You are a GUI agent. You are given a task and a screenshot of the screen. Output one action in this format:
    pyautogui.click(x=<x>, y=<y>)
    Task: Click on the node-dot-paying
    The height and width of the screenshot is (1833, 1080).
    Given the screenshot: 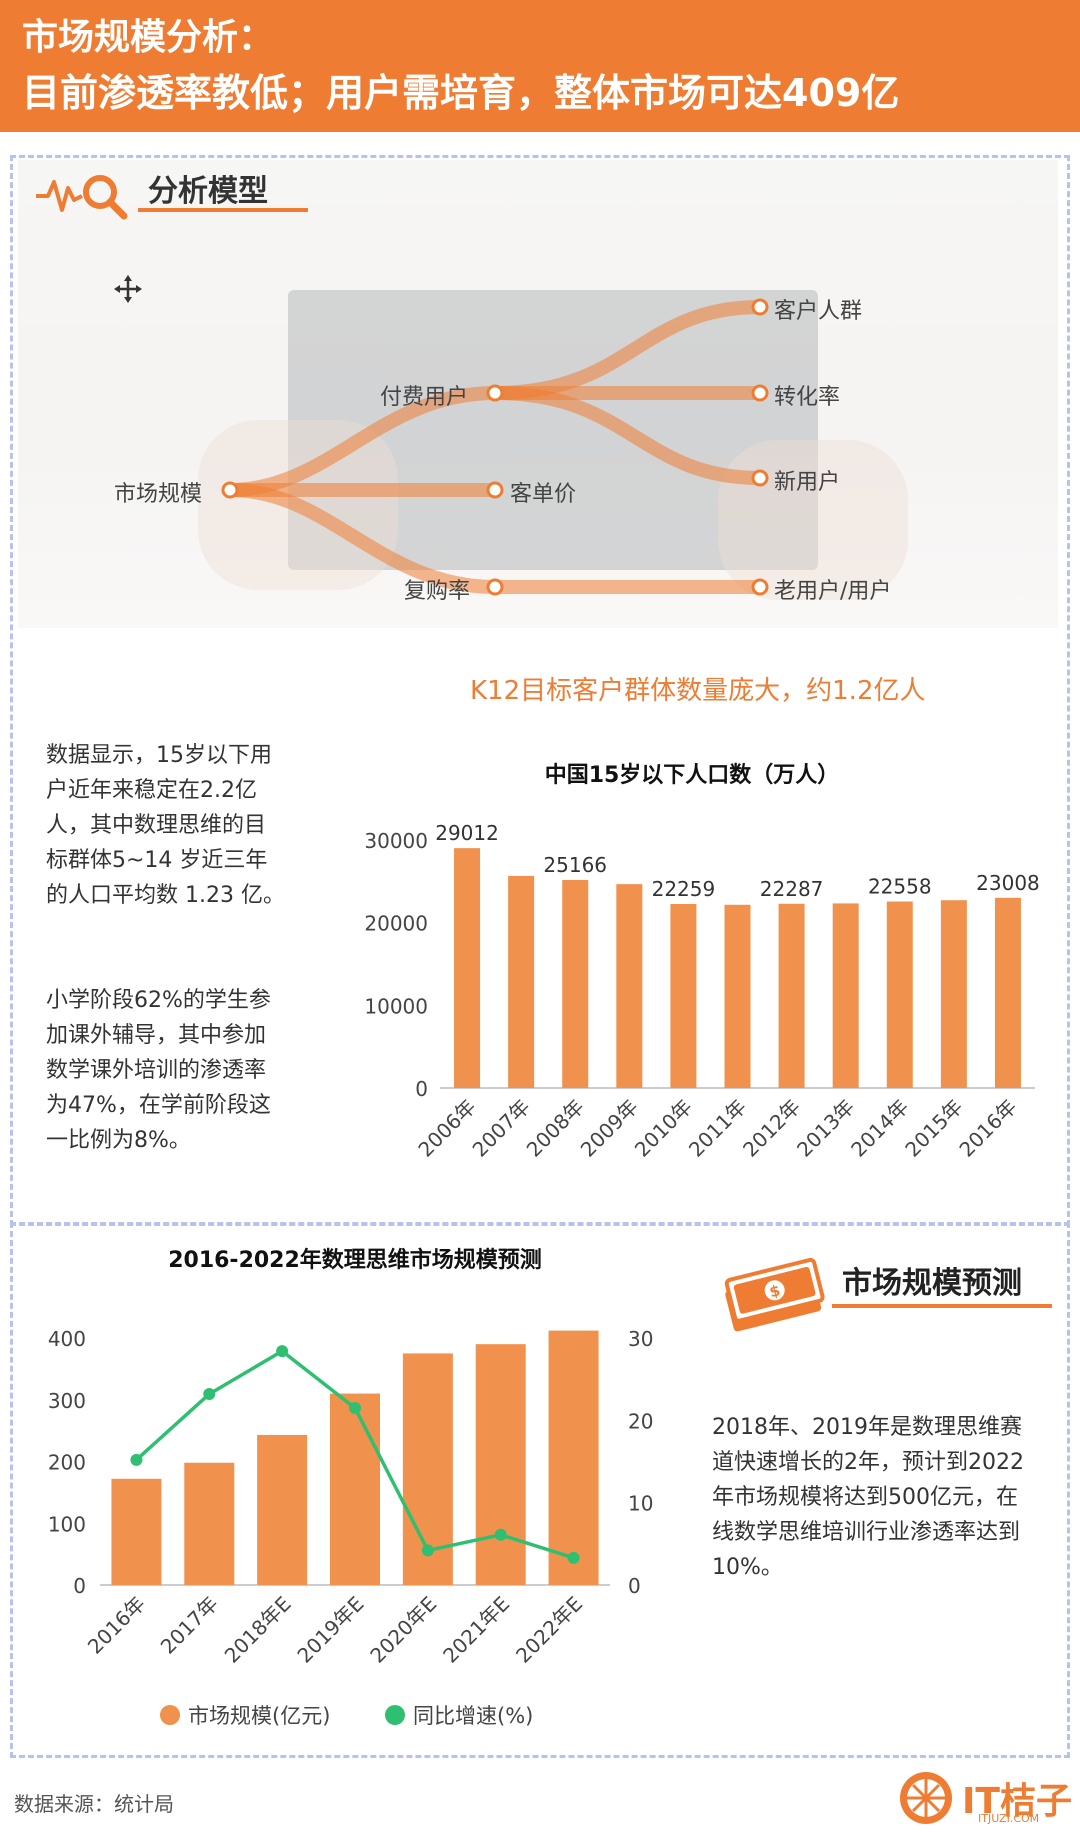 What is the action you would take?
    pyautogui.click(x=495, y=393)
    